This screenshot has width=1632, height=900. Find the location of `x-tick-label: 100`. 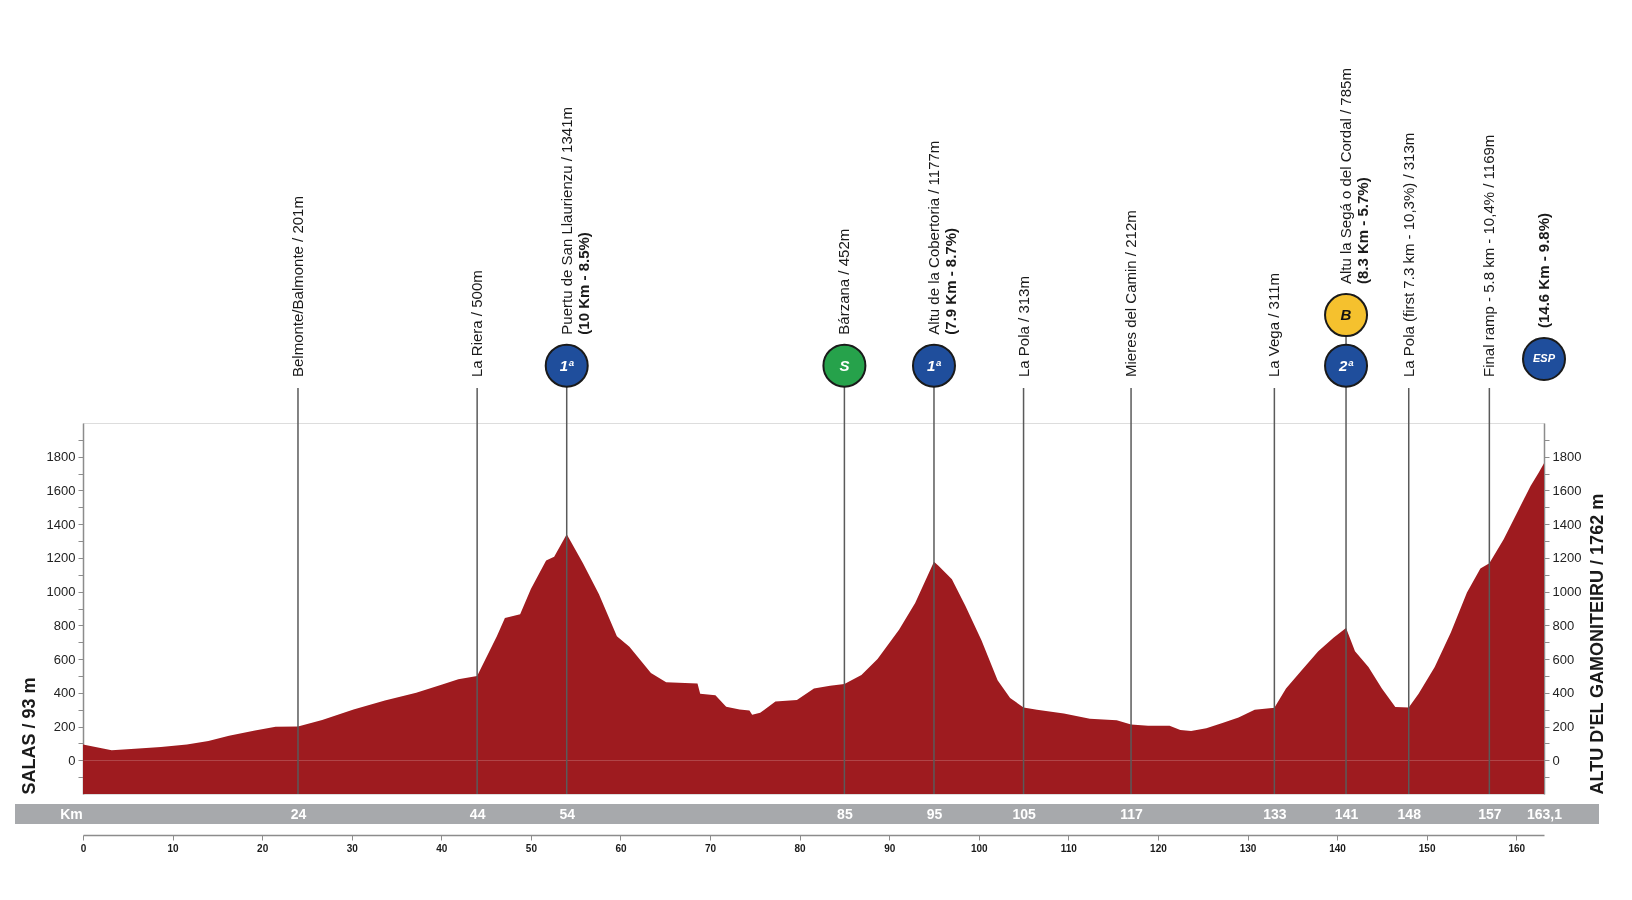

x-tick-label: 100 is located at coordinates (979, 848).